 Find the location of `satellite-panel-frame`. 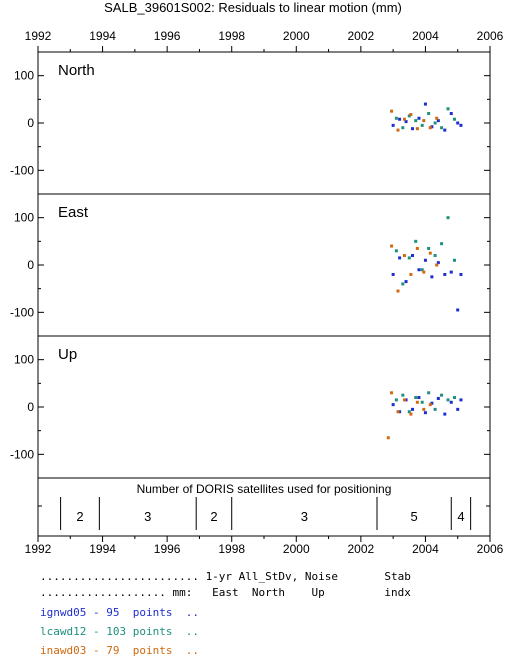

satellite-panel-frame is located at coordinates (264, 507).